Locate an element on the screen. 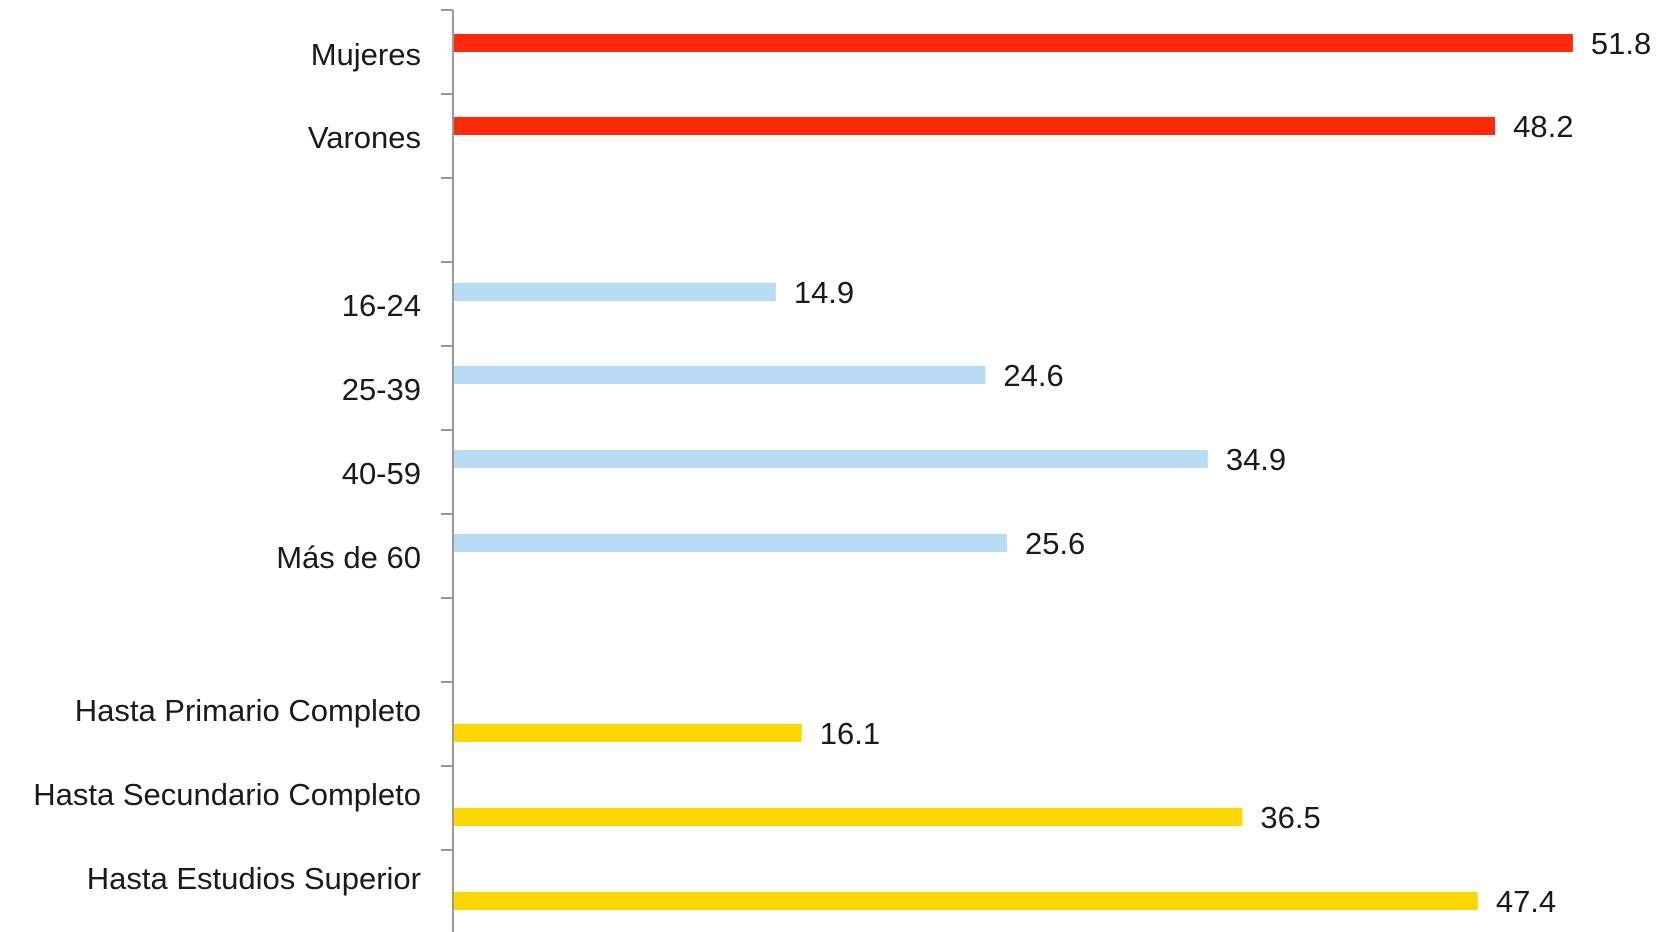 This screenshot has height=932, width=1660. data-label: 14.9 is located at coordinates (824, 292).